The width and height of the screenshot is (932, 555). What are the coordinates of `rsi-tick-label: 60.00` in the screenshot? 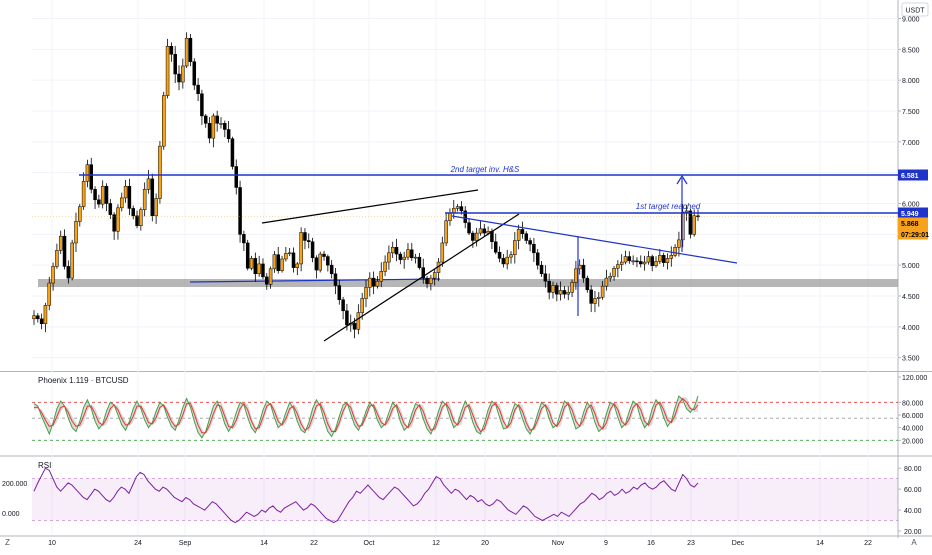 It's located at (913, 490).